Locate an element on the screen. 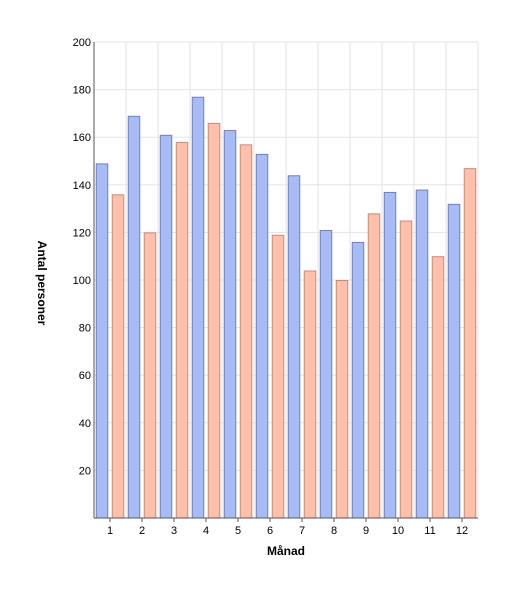 The height and width of the screenshot is (594, 518). y-tick-label: 120 is located at coordinates (82, 233).